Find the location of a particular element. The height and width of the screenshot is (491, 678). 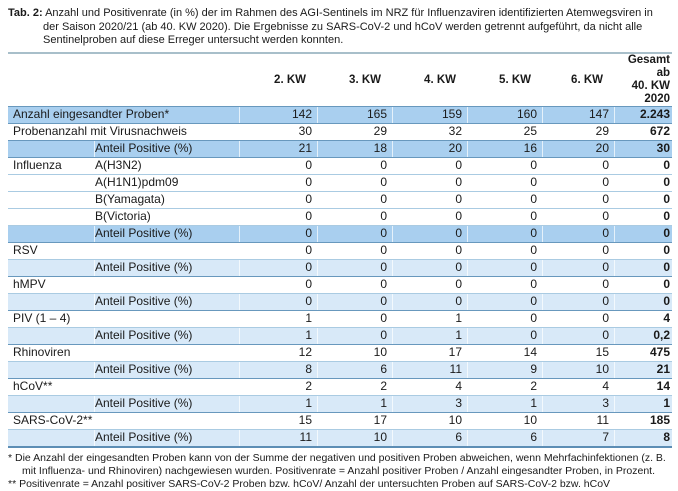

table-row: Anteil Positive (%) 11 10 6 6 7 8 is located at coordinates (340, 437).